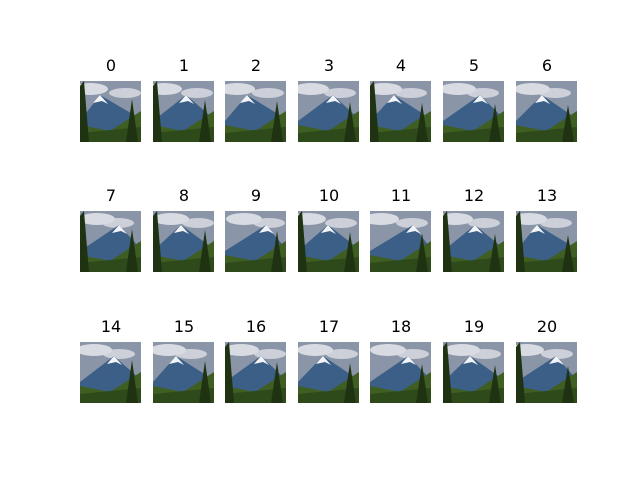 This screenshot has width=640, height=480. Describe the element at coordinates (329, 195) in the screenshot. I see `panel-label: 10` at that location.